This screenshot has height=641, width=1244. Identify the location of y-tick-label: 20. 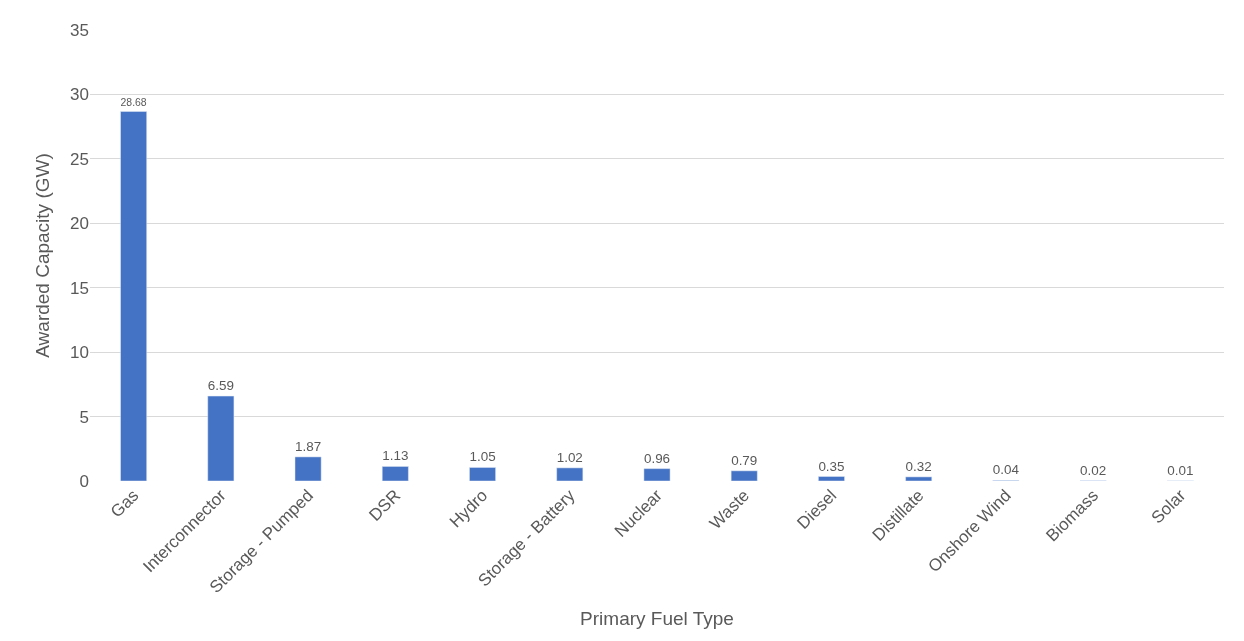
(79, 224).